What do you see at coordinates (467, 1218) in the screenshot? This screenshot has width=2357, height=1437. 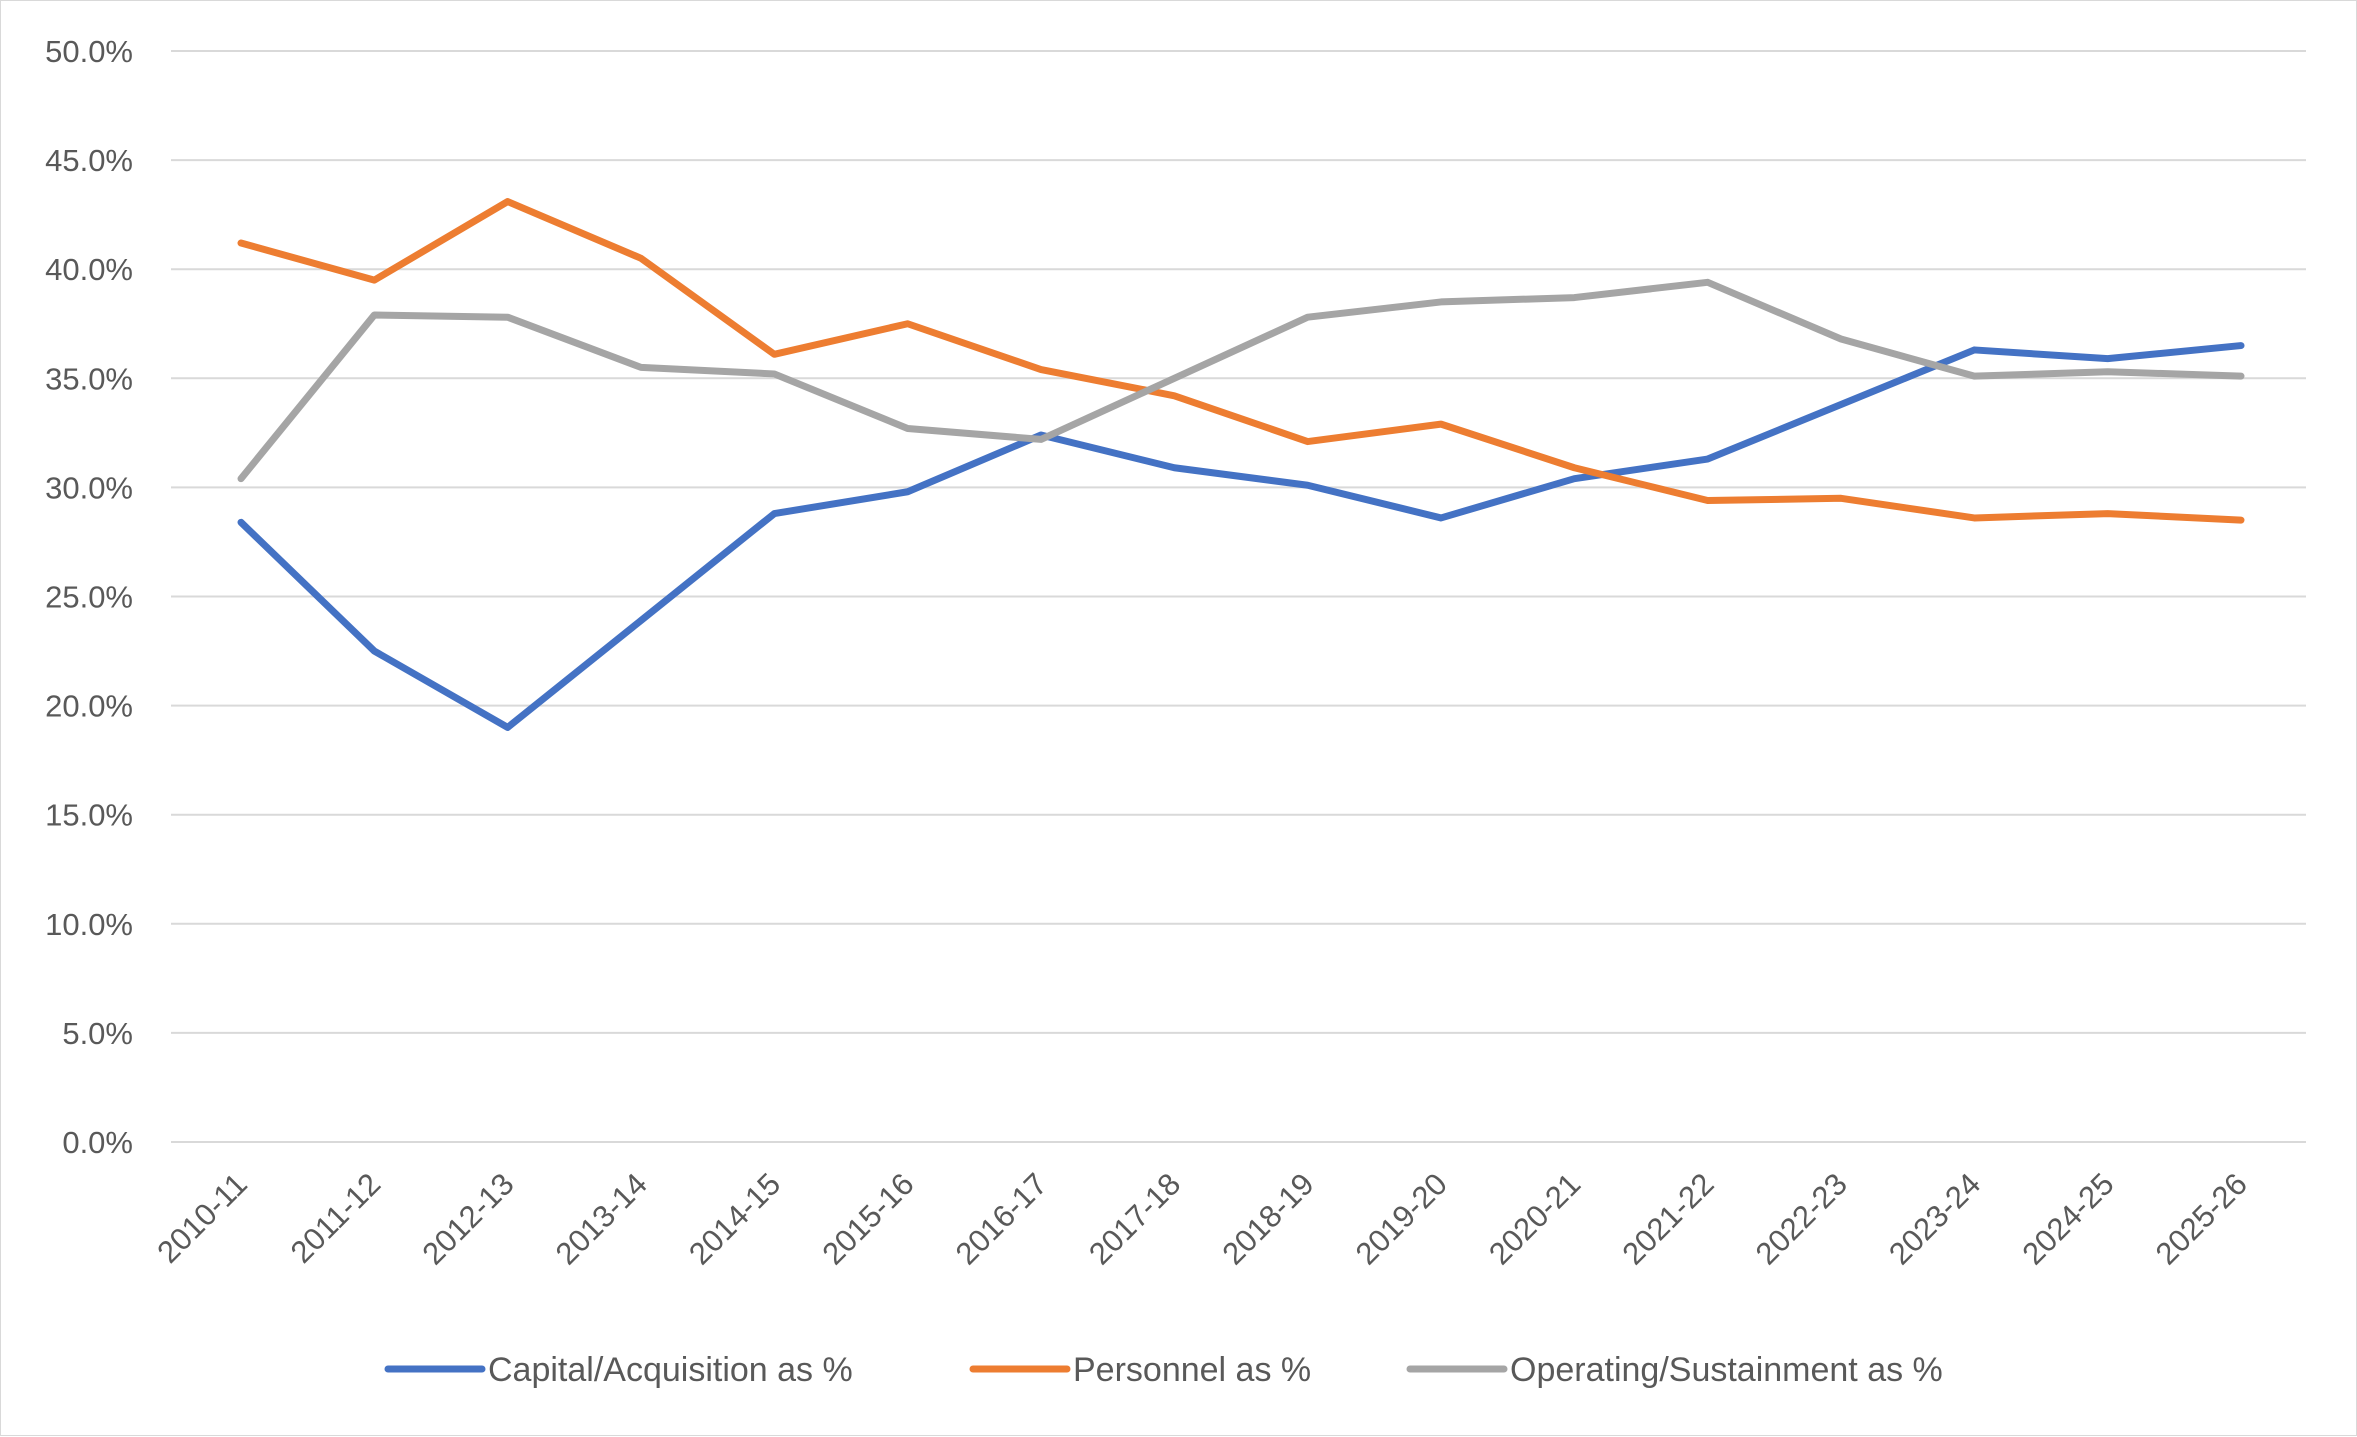 I see `x-tick-label: 2012-13` at bounding box center [467, 1218].